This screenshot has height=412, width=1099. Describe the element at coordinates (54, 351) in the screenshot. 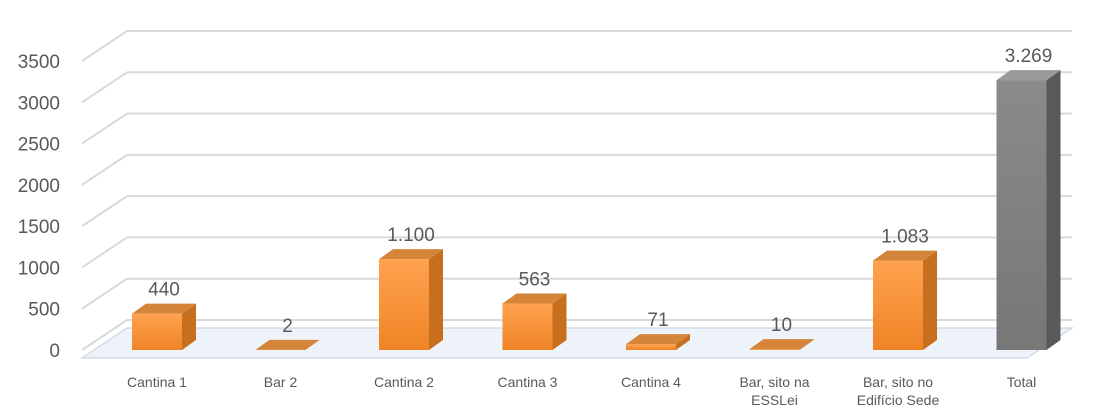

I see `y-tick-label: 0` at that location.